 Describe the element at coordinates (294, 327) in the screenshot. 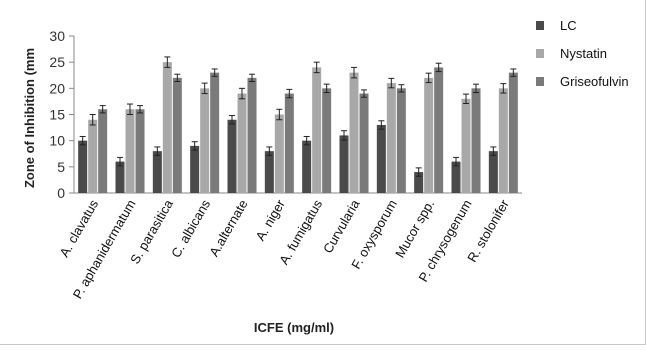

I see `x-axis-title: ICFE (mg/ml)` at that location.